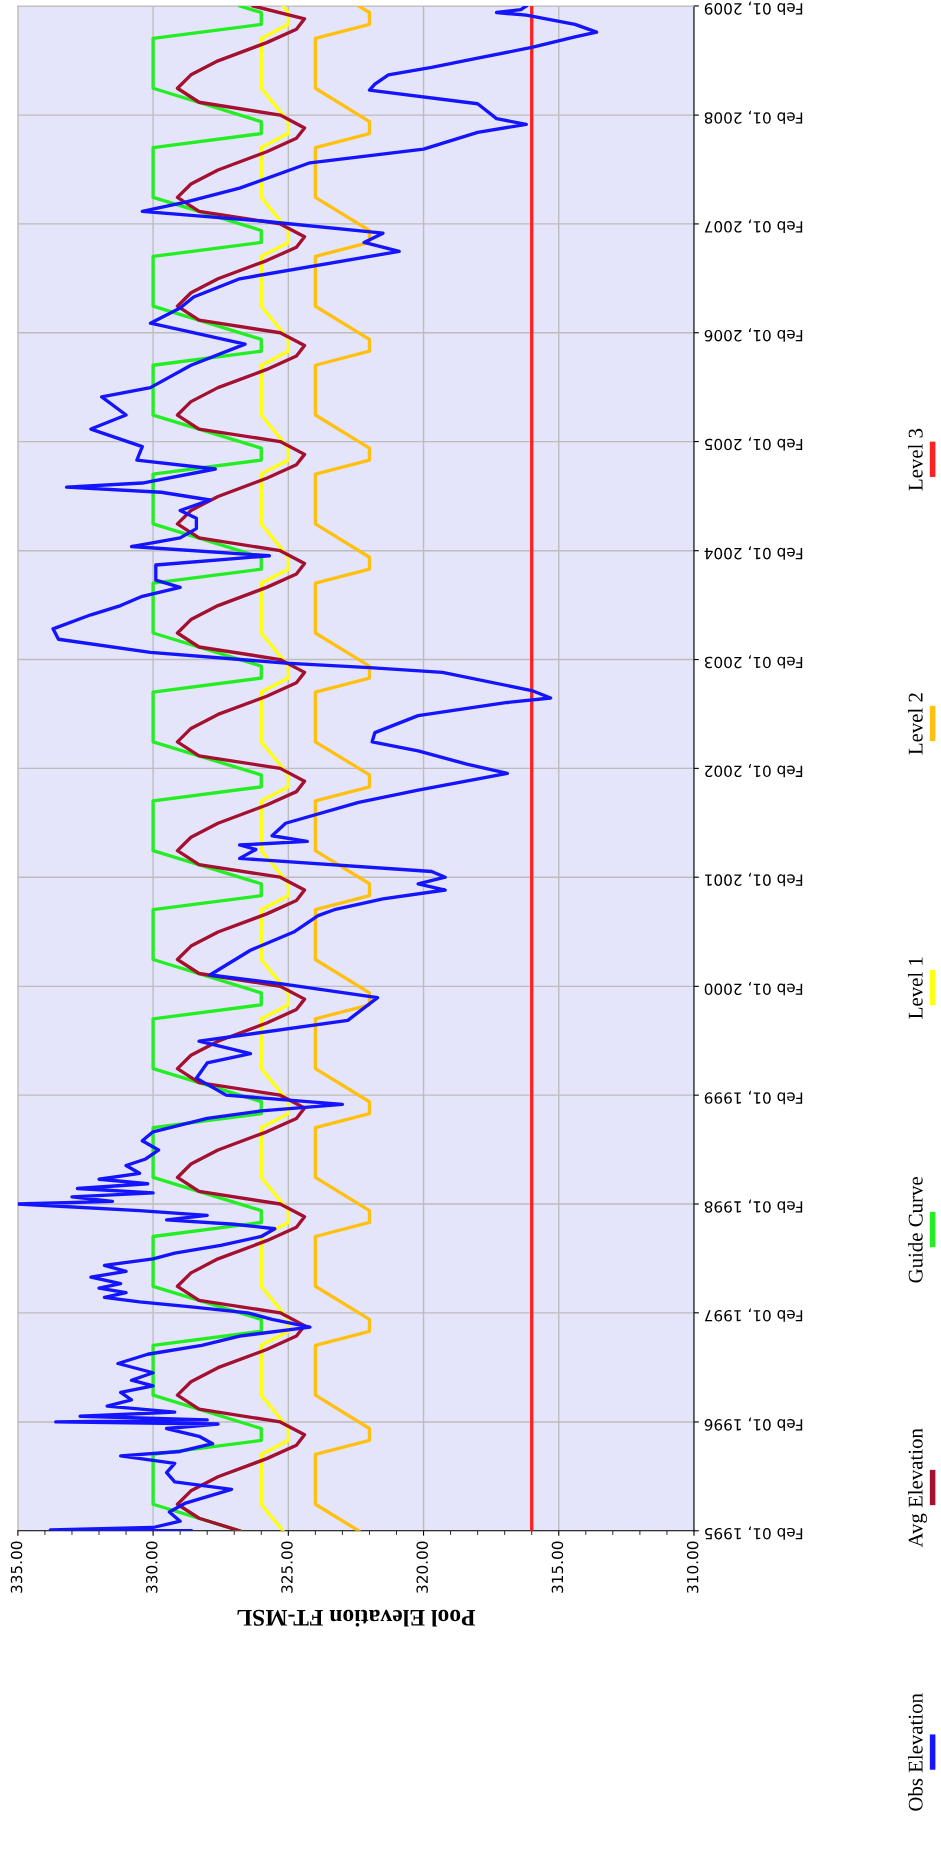 The height and width of the screenshot is (1860, 941). I want to click on y-tick-label: Feb 01, 2007, so click(754, 226).